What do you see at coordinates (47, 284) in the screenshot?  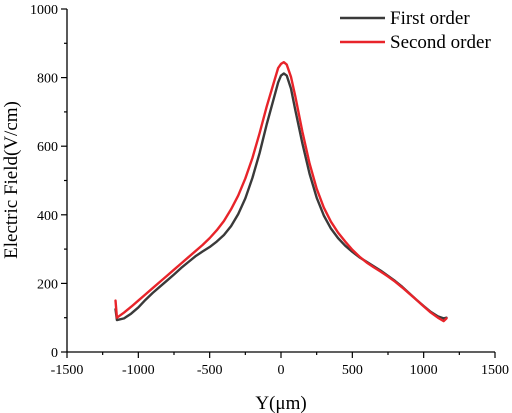 I see `y-tick-label: 200` at bounding box center [47, 284].